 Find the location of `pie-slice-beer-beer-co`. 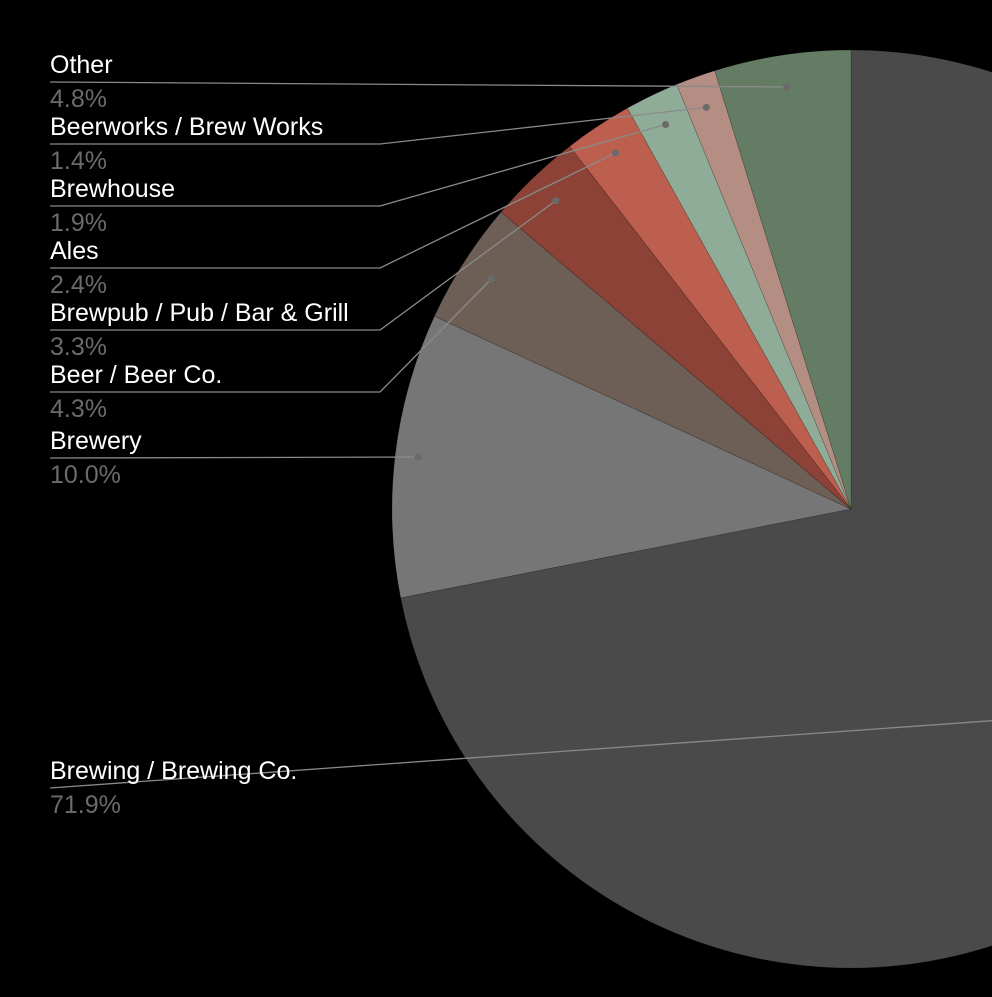

pie-slice-beer-beer-co is located at coordinates (643, 360).